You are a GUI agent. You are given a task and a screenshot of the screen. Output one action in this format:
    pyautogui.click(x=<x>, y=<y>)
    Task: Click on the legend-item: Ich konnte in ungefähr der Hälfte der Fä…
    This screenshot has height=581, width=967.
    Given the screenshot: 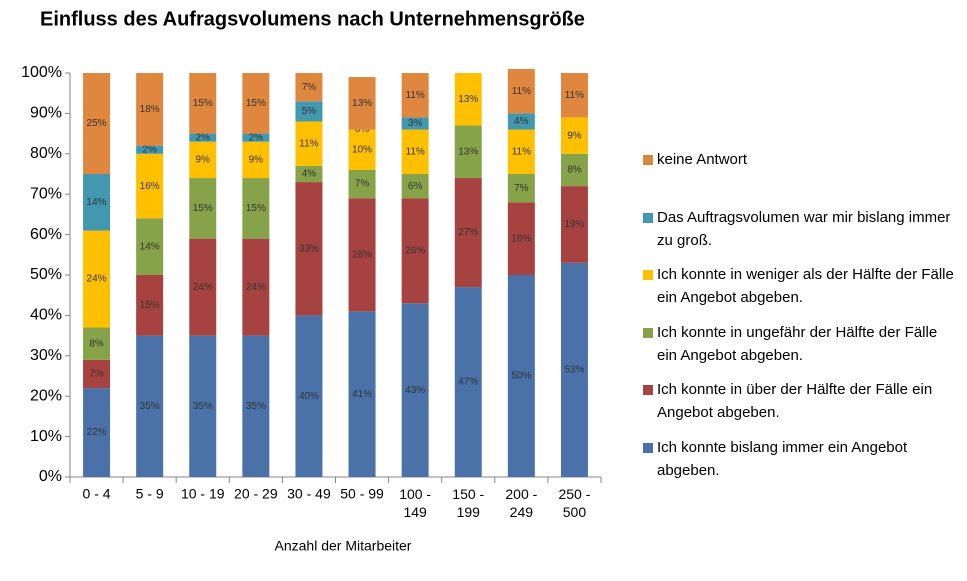 What is the action you would take?
    pyautogui.click(x=797, y=350)
    